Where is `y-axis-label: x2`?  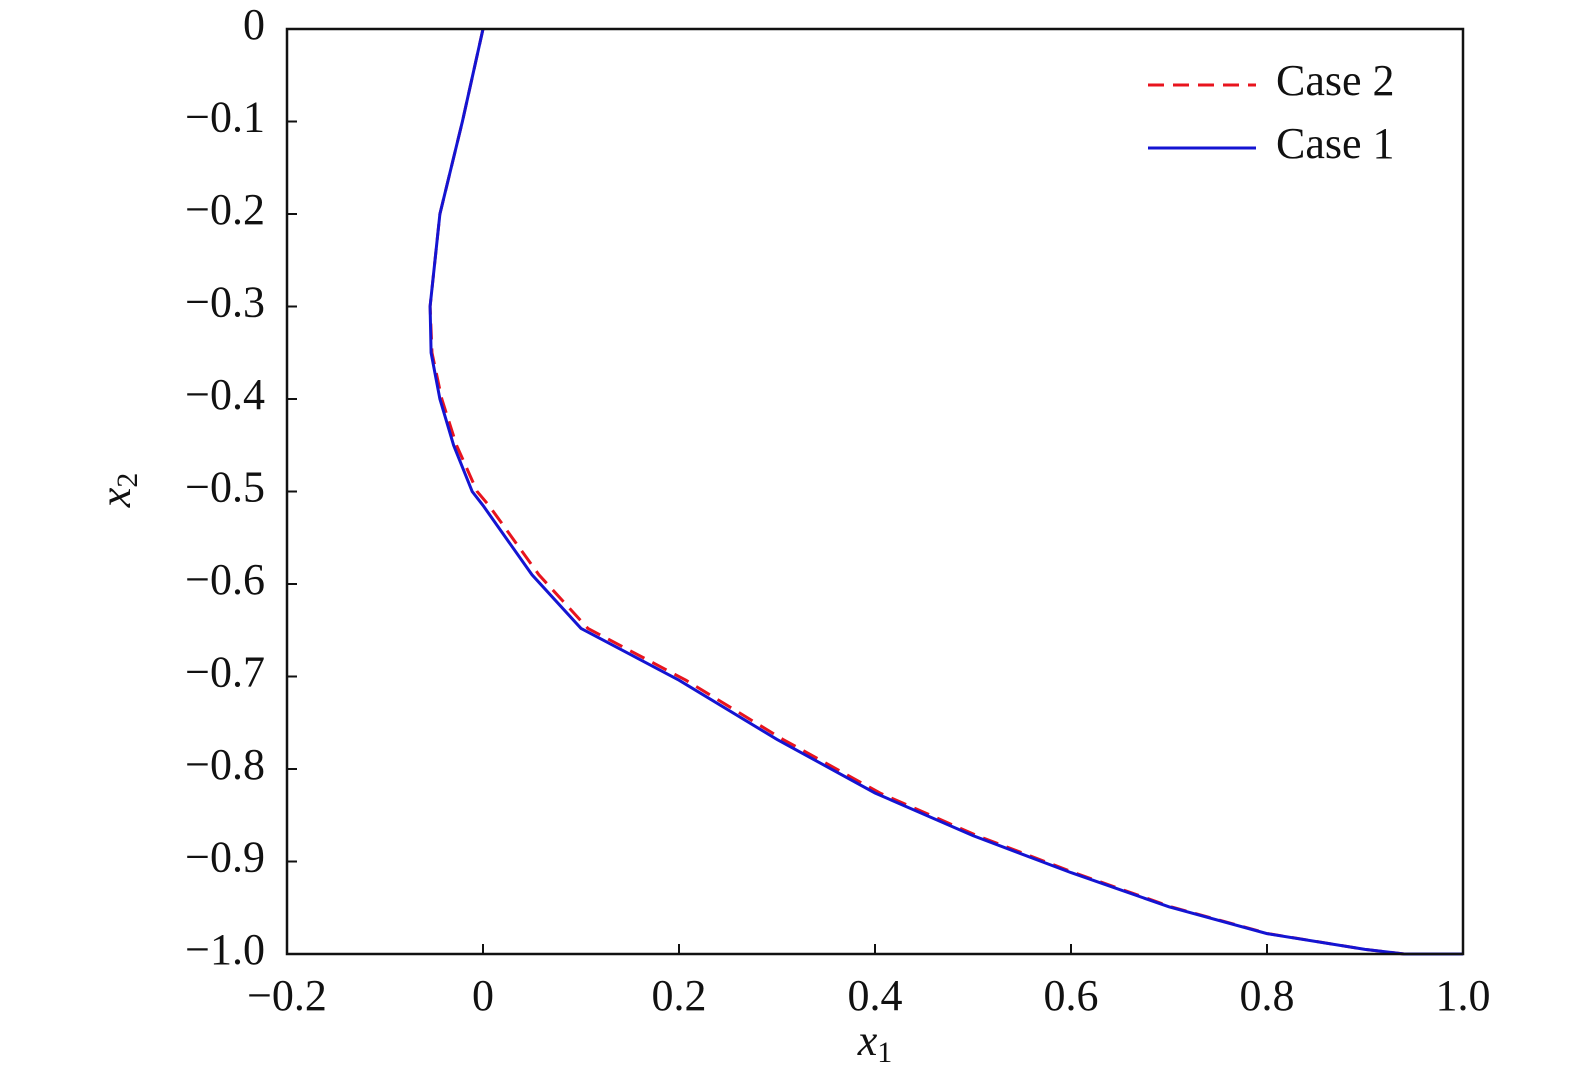
y-axis-label: x2 is located at coordinates (117, 491).